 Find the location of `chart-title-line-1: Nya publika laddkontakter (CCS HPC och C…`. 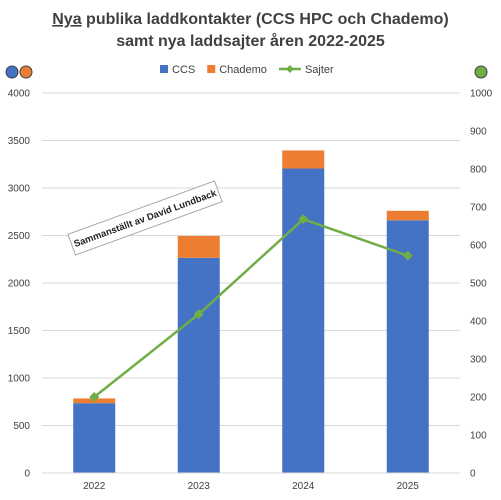

chart-title-line-1: Nya publika laddkontakter (CCS HPC och C… is located at coordinates (250, 19).